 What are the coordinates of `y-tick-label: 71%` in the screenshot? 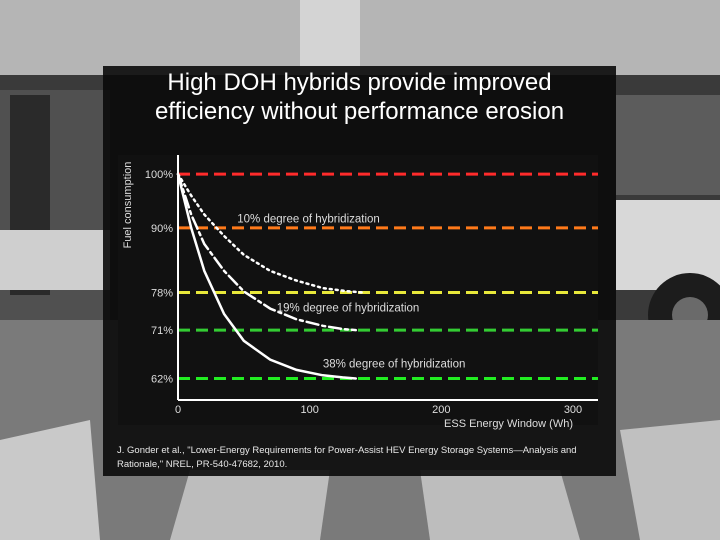 It's located at (162, 331).